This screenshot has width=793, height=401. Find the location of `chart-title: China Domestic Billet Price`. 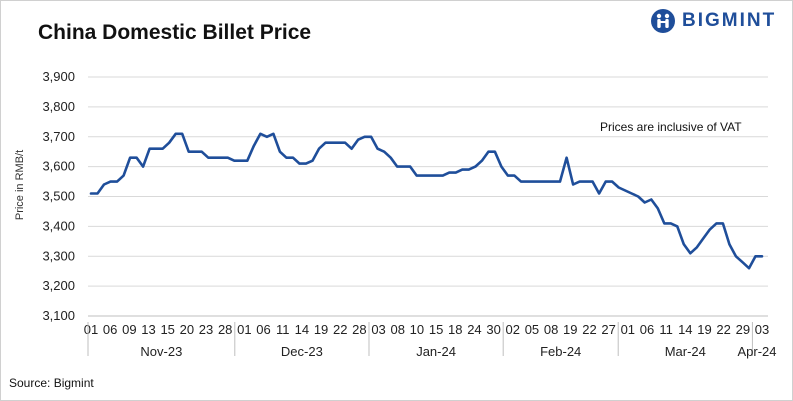

chart-title: China Domestic Billet Price is located at coordinates (175, 32).